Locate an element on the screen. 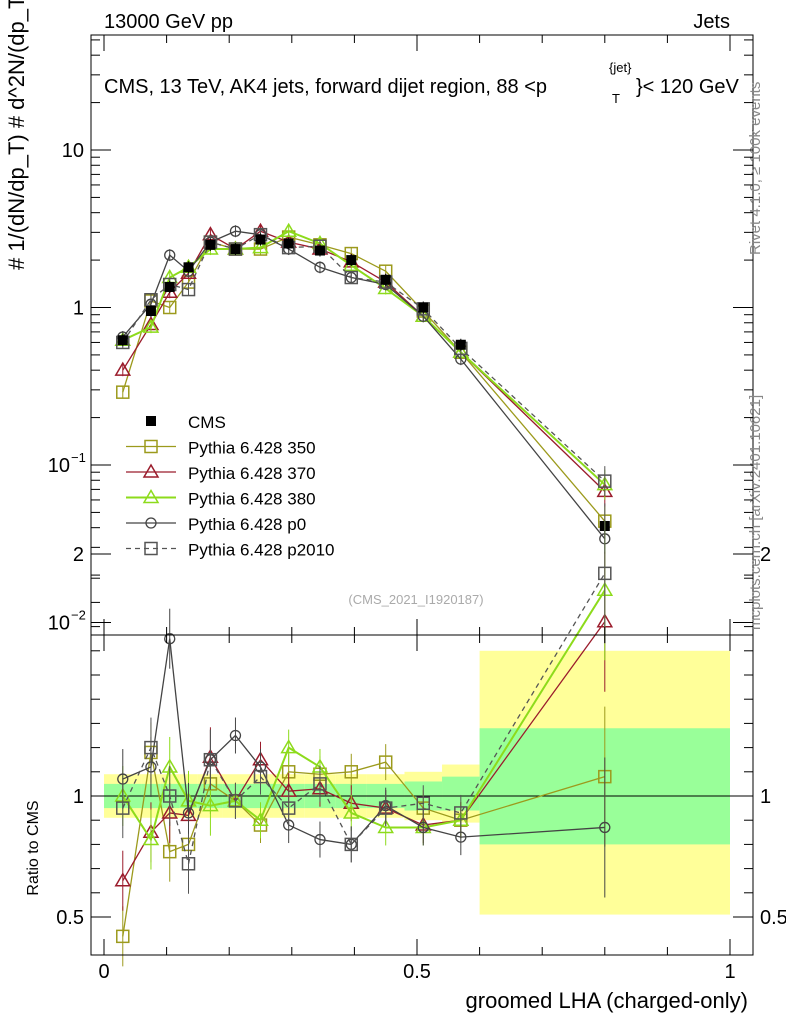  legend-item-1: Pythia 6.428 350 is located at coordinates (221, 448).